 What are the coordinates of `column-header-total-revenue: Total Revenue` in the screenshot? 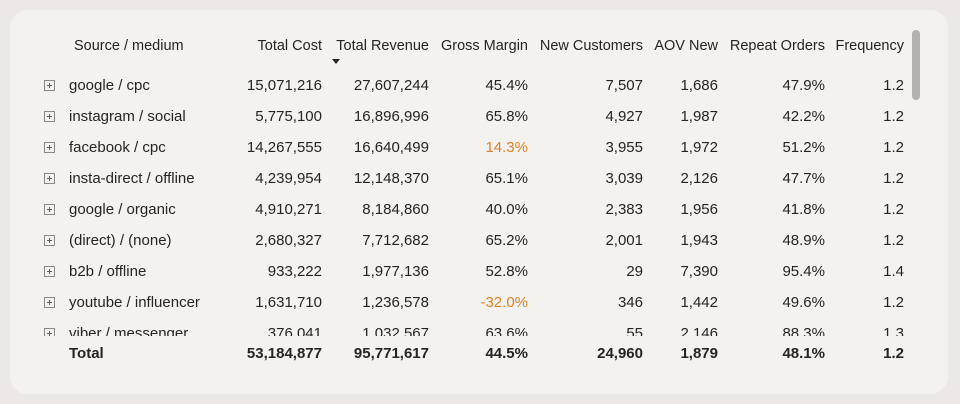 It's located at (382, 46).